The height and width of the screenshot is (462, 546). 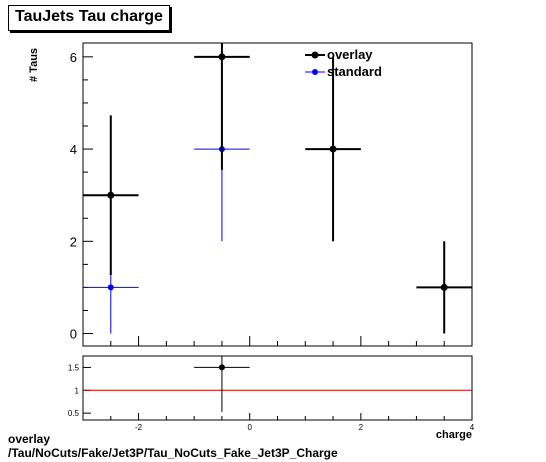 I want to click on ratio-plot-frame: -2 0 2 4 0.5 1 1.5, so click(x=271, y=393).